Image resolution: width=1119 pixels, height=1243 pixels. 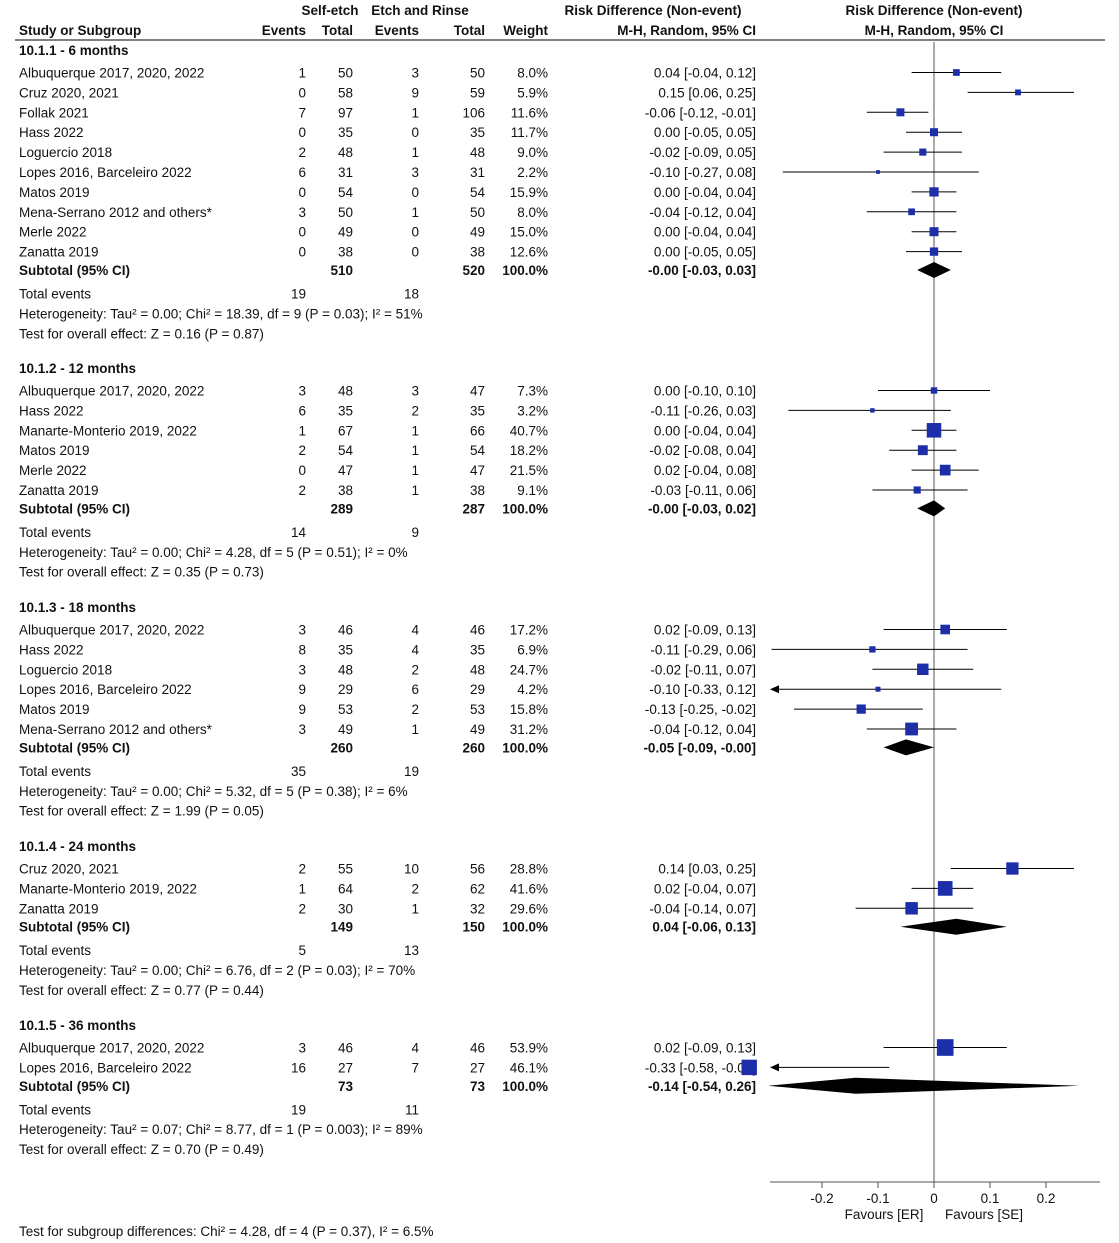 I want to click on study-weight: 31.2%, so click(x=529, y=729).